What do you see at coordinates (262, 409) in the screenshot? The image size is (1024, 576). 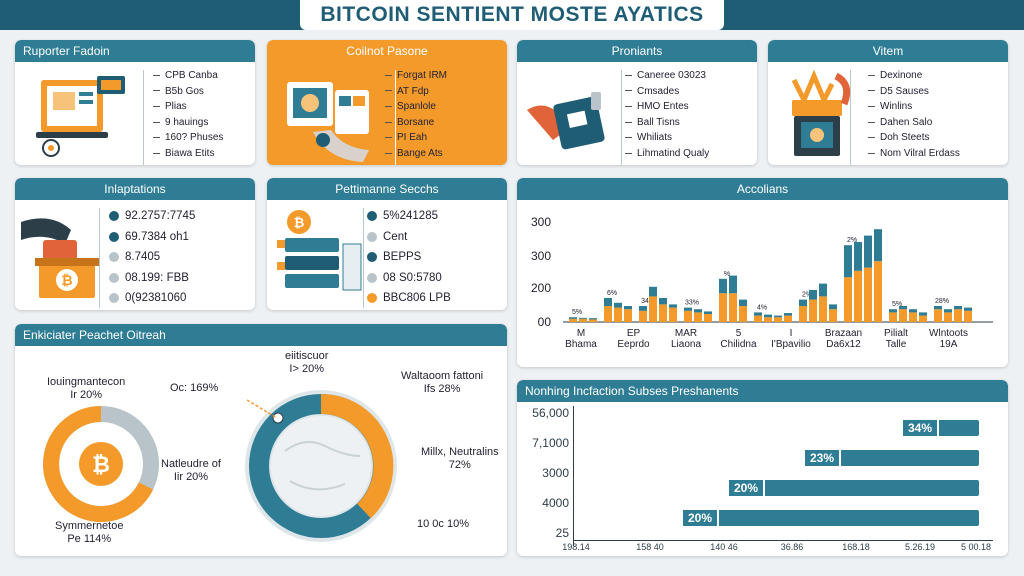 I see `leader-line` at bounding box center [262, 409].